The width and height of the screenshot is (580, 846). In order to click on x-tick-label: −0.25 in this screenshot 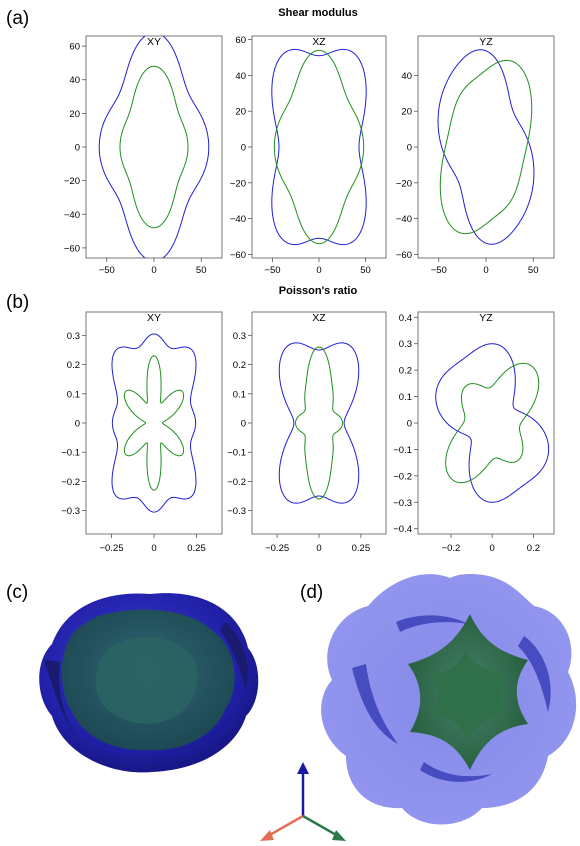, I will do `click(277, 548)`.